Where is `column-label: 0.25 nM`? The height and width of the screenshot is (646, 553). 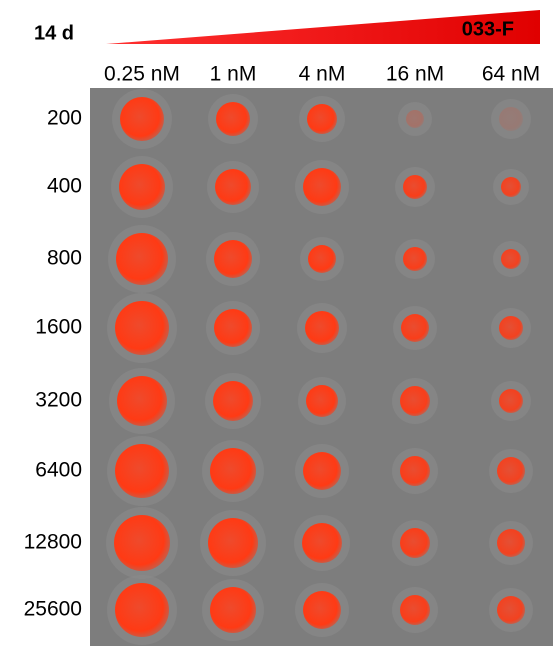
column-label: 0.25 nM is located at coordinates (142, 74).